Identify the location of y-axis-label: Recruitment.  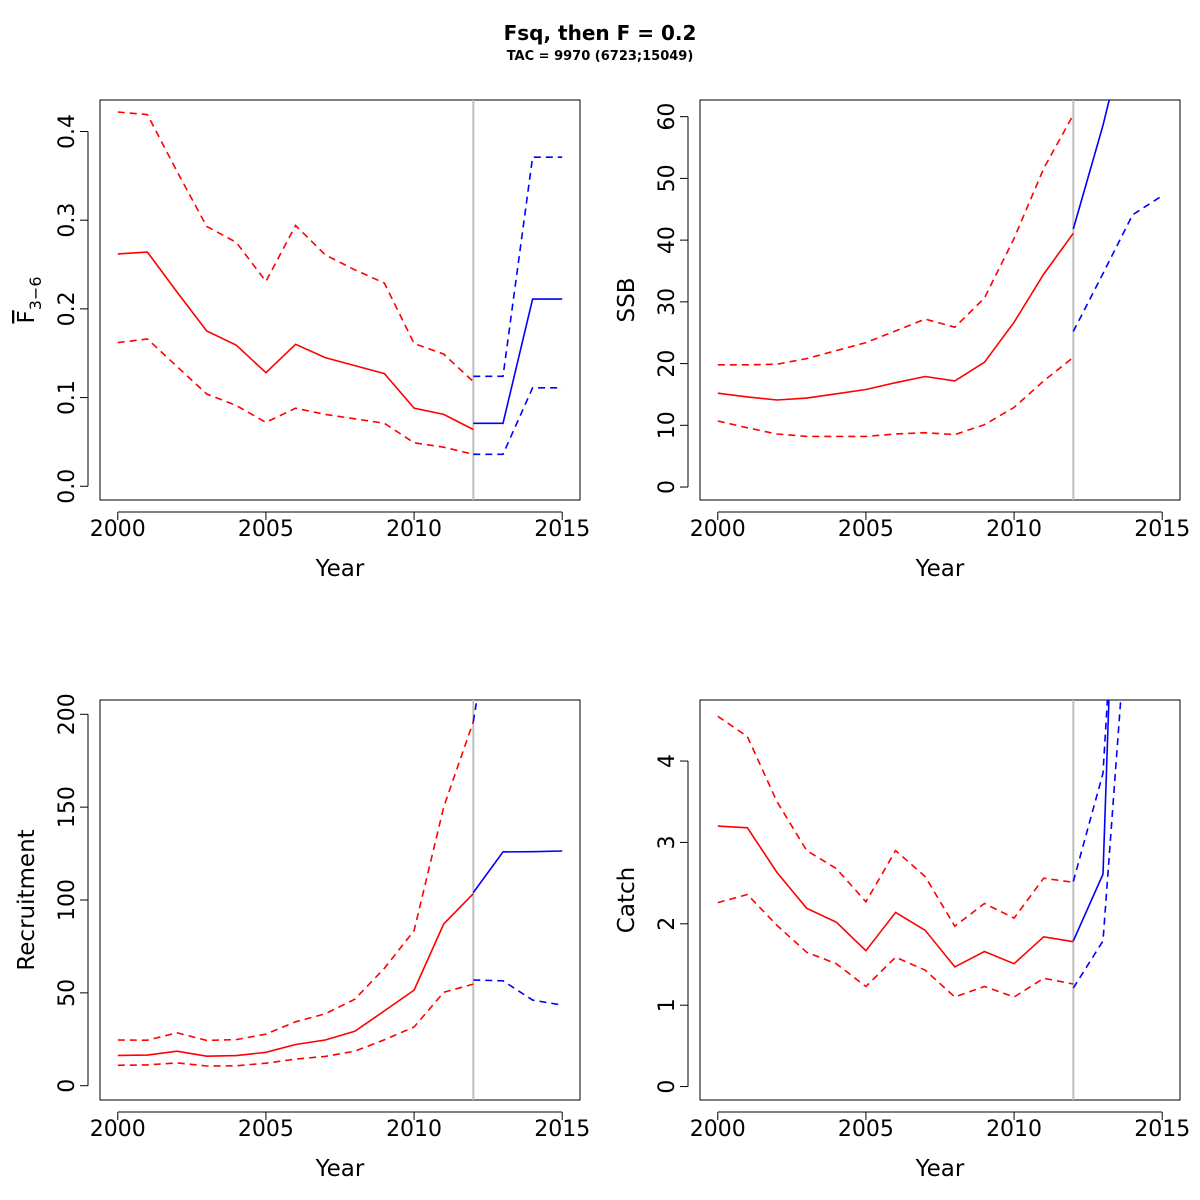
(27, 899).